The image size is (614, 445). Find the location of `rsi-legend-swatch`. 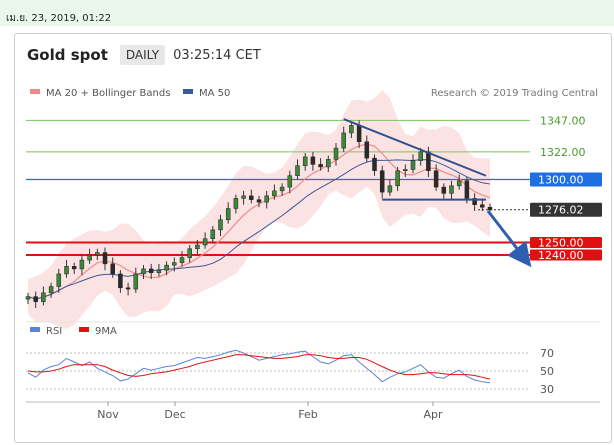

rsi-legend-swatch is located at coordinates (35, 329).